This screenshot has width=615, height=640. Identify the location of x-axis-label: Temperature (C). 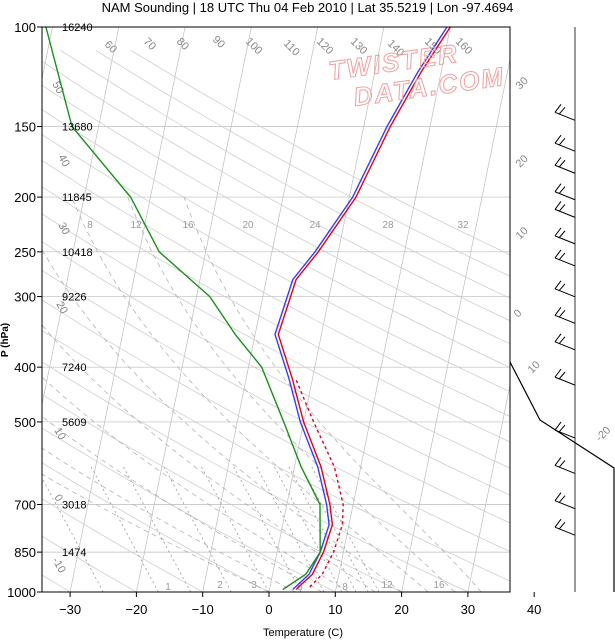
(303, 633).